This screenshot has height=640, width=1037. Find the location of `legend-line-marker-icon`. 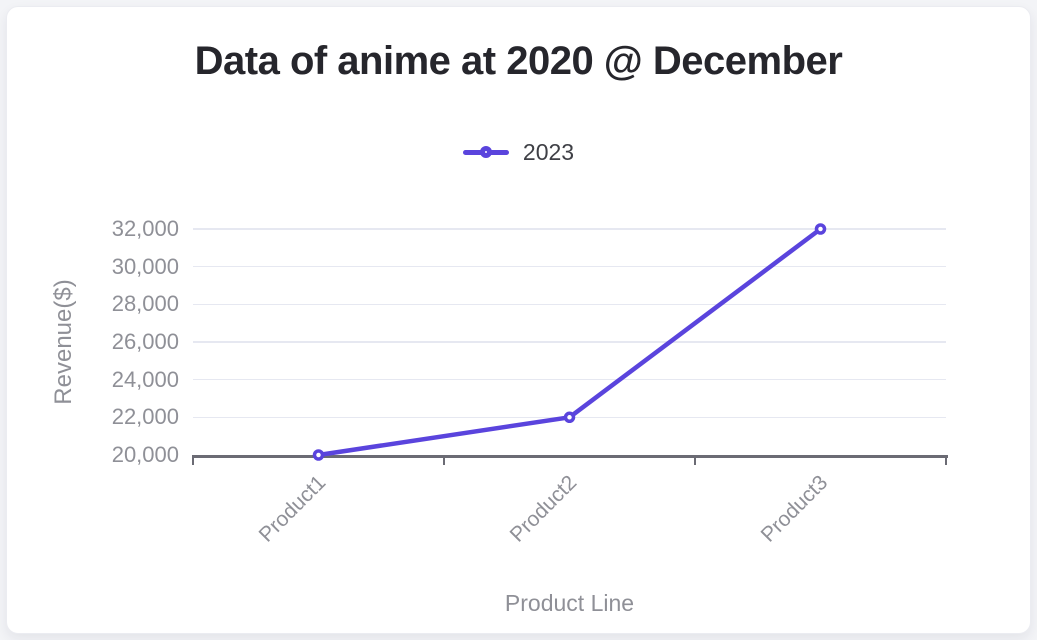

legend-line-marker-icon is located at coordinates (485, 152).